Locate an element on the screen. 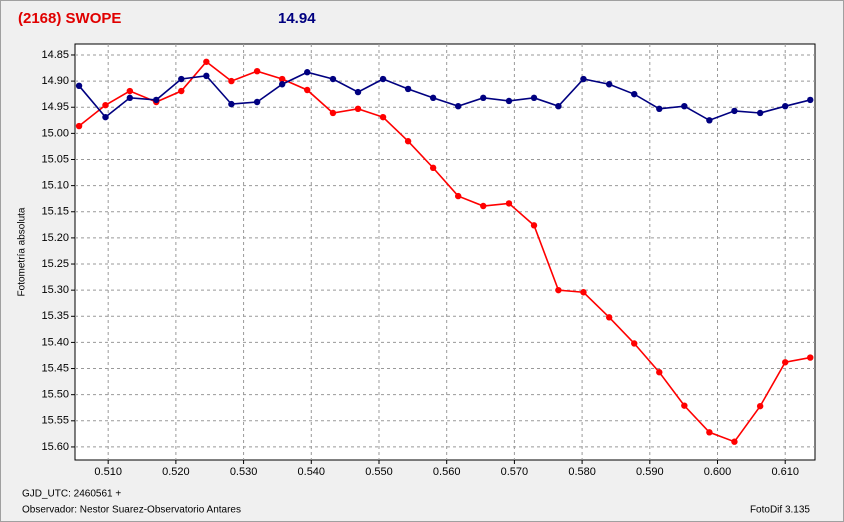 The height and width of the screenshot is (522, 844). software: FotoDif 3.135 is located at coordinates (780, 510).